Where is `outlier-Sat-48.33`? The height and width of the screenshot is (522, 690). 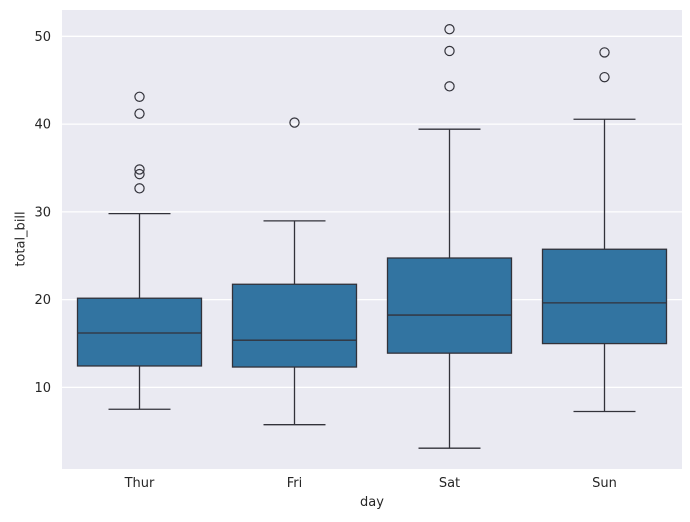
outlier-Sat-48.33 is located at coordinates (449, 51).